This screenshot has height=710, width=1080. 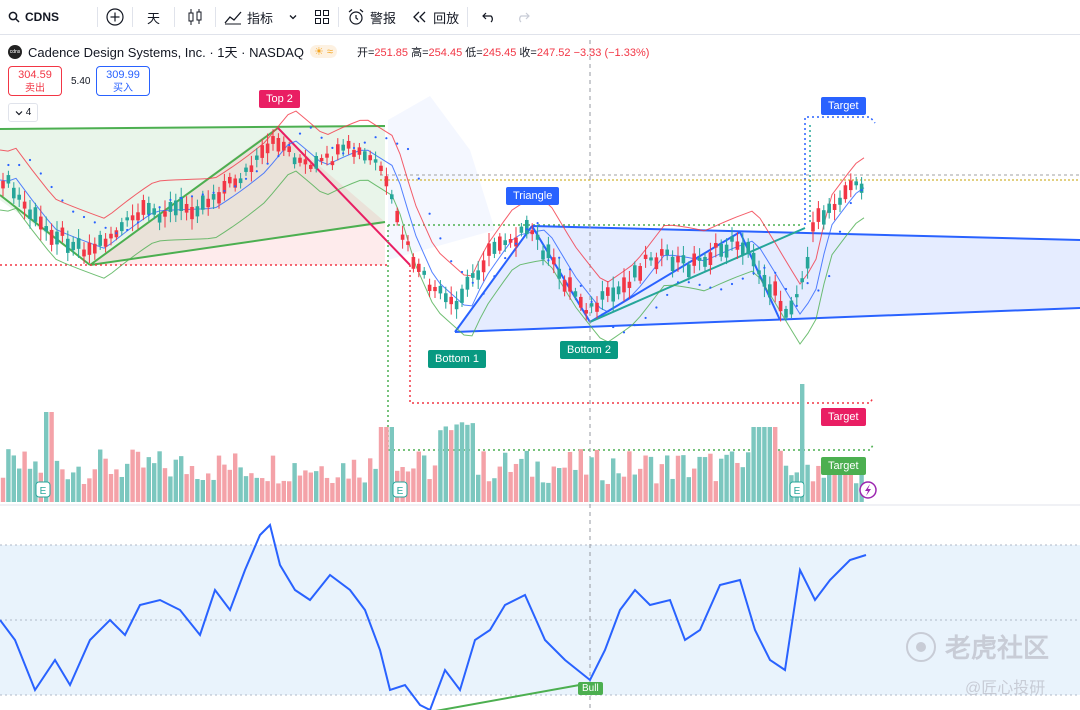 What do you see at coordinates (23, 112) in the screenshot?
I see `indicator-collapse-button: 4` at bounding box center [23, 112].